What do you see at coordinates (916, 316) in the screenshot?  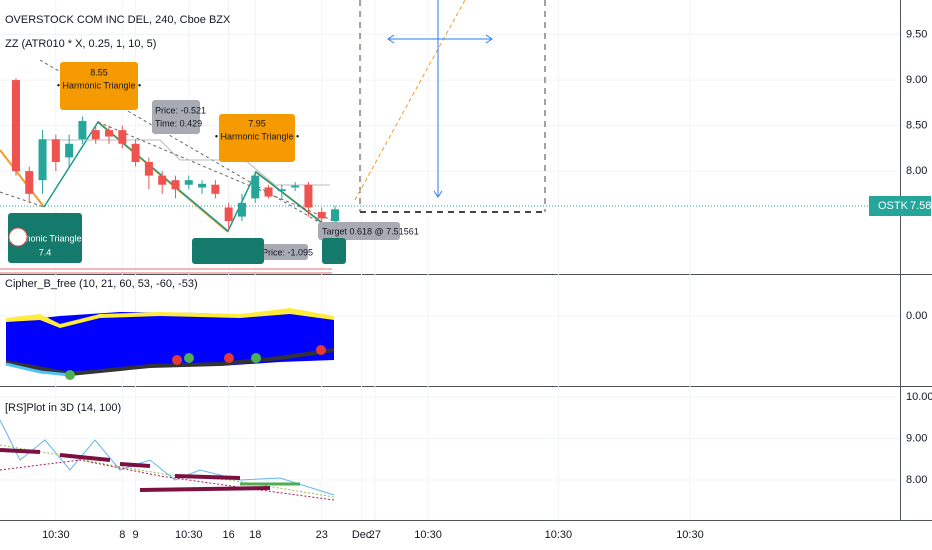 I see `y-tick-label: 0.00` at bounding box center [916, 316].